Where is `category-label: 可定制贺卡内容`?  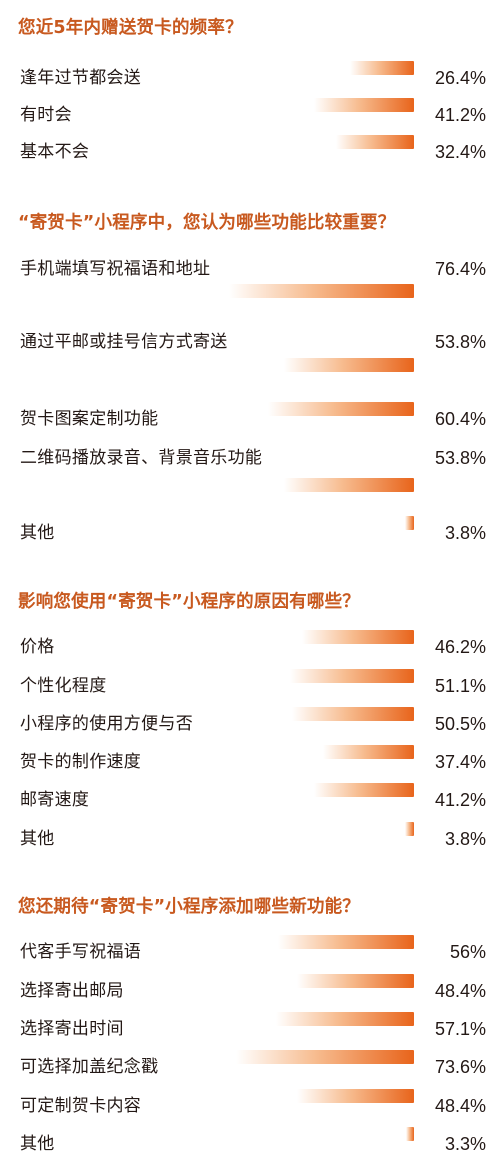
category-label: 可定制贺卡内容 is located at coordinates (81, 1106).